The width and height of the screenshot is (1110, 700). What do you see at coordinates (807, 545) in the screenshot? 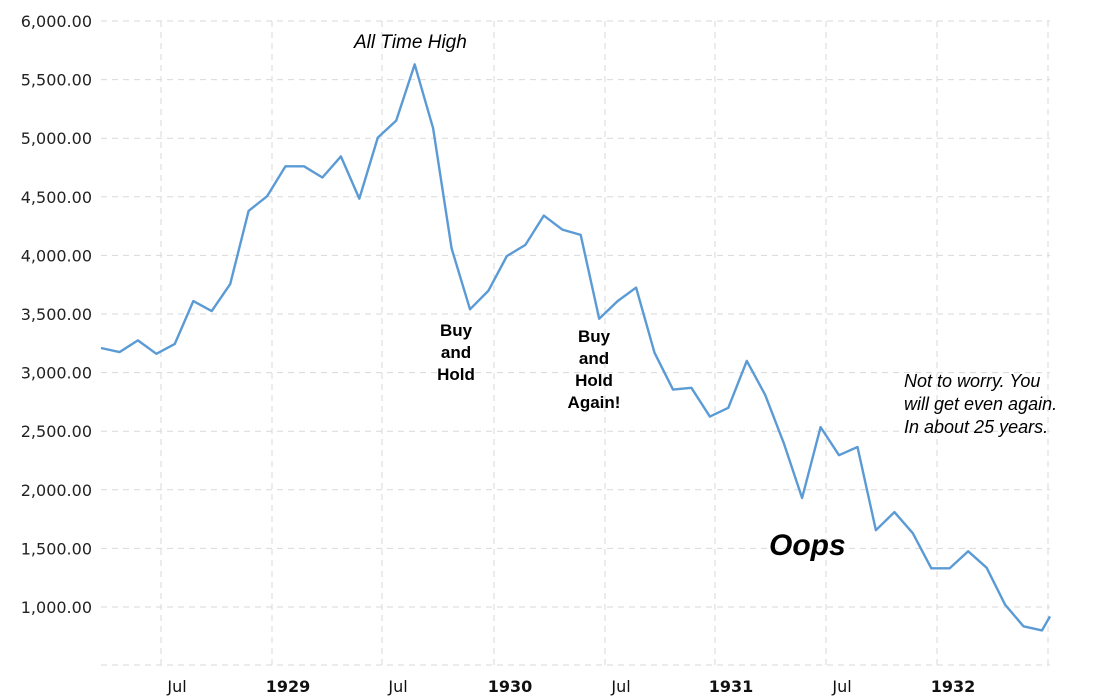
I see `annotation-oops: Oops` at bounding box center [807, 545].